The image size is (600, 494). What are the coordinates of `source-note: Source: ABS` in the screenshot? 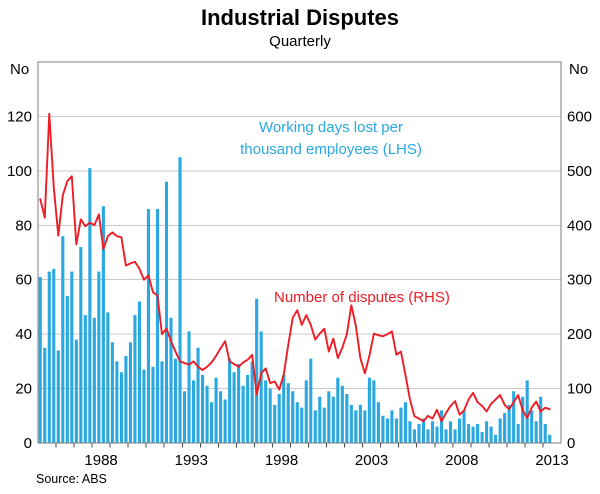 It's located at (71, 479).